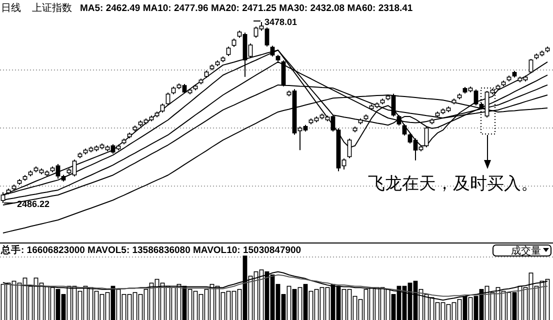  Describe the element at coordinates (281, 22) in the screenshot. I see `annotation: 3478.01` at that location.